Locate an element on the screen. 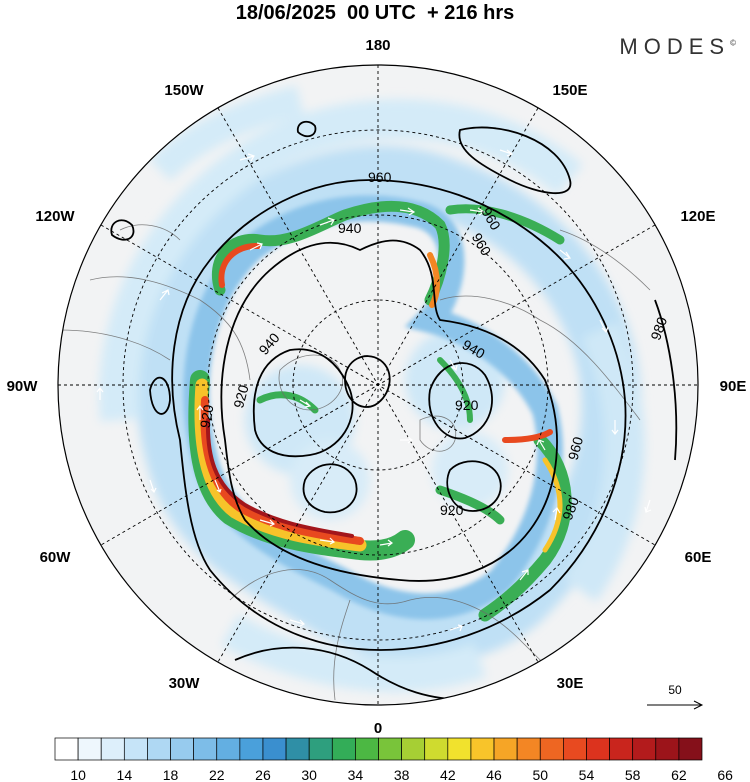 Image resolution: width=750 pixels, height=782 pixels. lon-label-0: 0 is located at coordinates (378, 728).